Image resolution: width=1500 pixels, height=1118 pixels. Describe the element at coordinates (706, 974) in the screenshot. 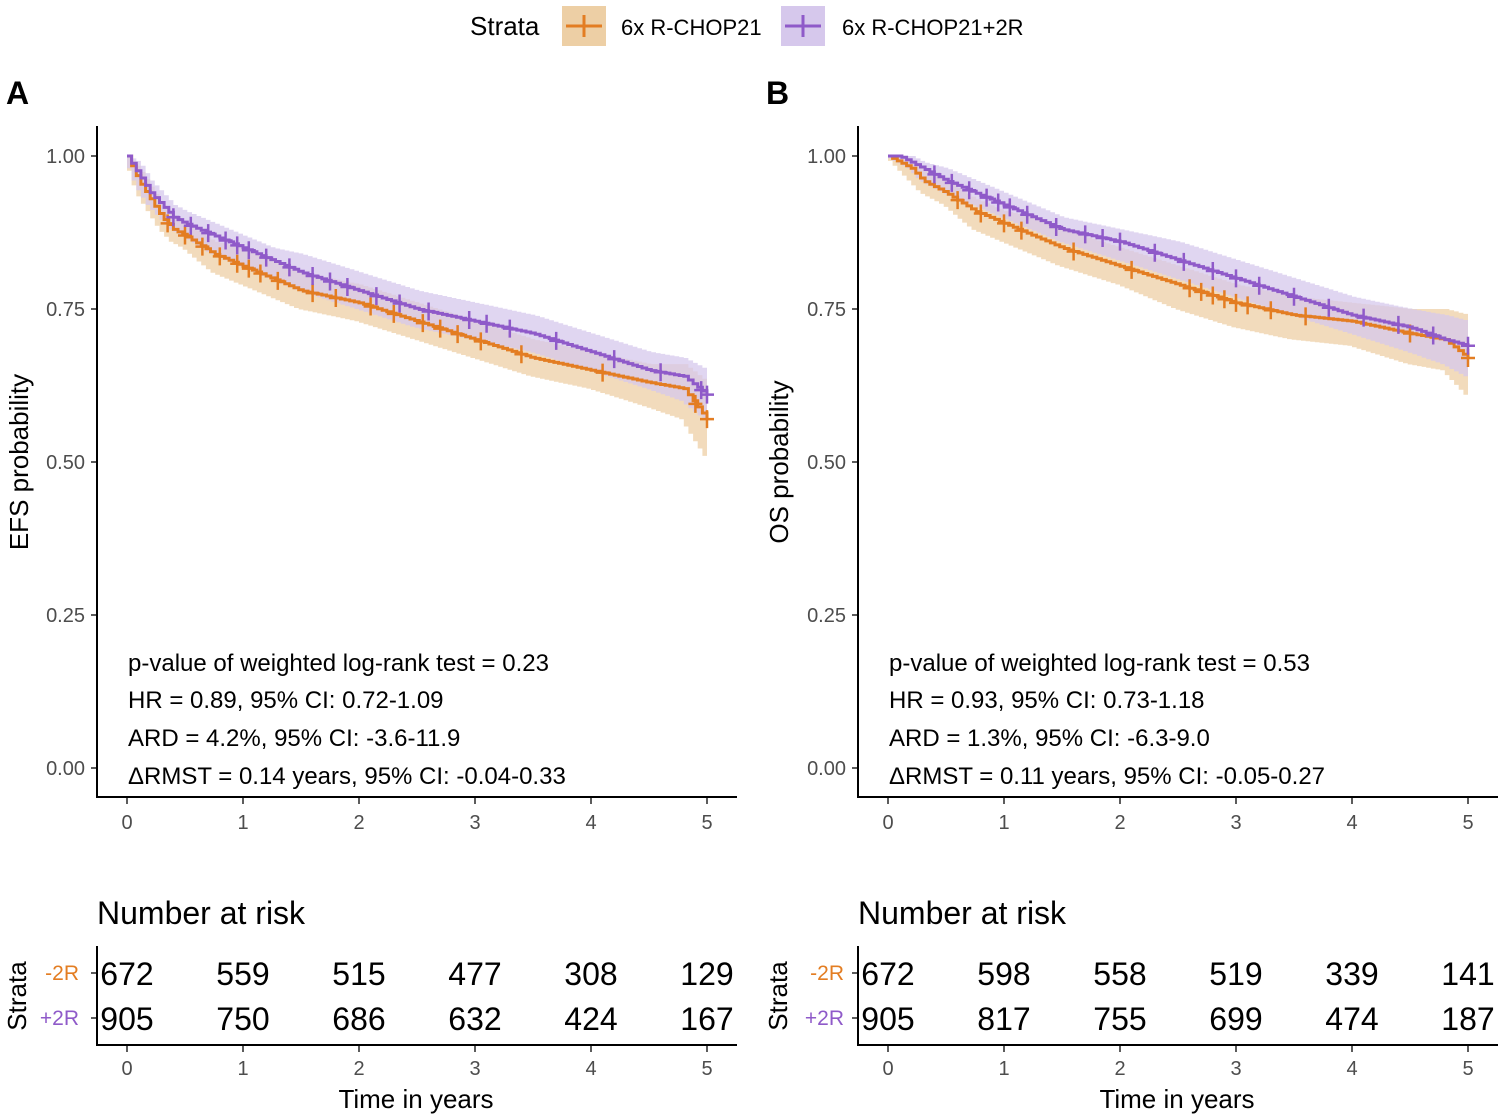

I see `panel-a-risk-value: 129` at that location.